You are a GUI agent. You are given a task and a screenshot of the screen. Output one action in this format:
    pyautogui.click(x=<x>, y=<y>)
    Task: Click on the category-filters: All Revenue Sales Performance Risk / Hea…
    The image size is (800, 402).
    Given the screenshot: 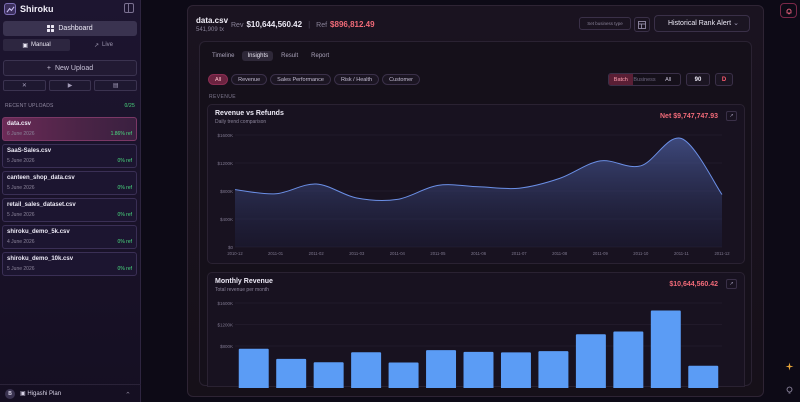 What is the action you would take?
    pyautogui.click(x=314, y=79)
    